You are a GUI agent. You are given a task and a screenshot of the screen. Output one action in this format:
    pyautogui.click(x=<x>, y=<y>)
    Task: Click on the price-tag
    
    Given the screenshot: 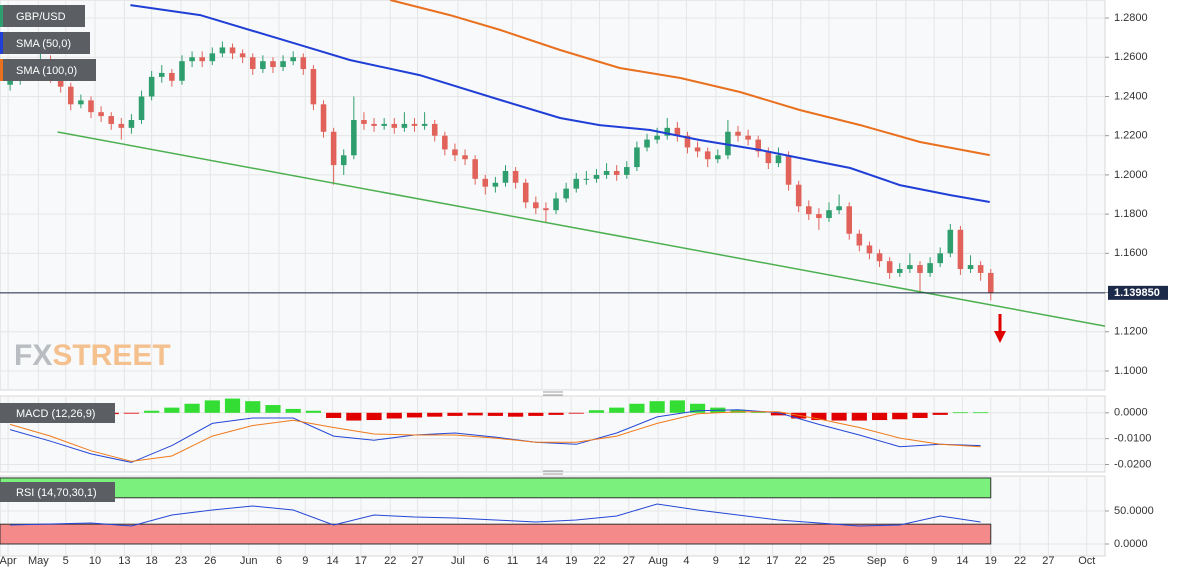 What is the action you would take?
    pyautogui.click(x=1138, y=292)
    